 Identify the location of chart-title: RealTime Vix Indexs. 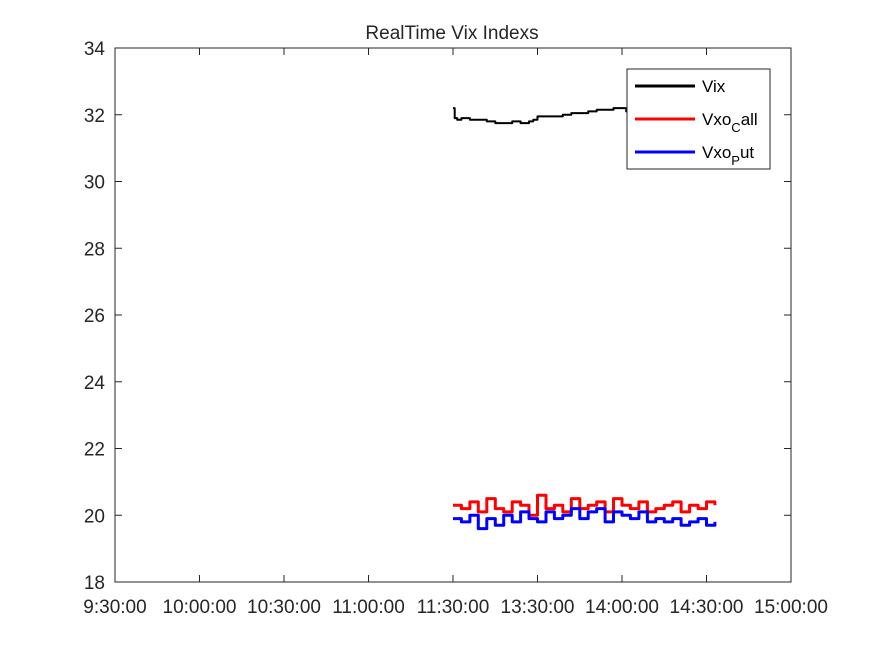
(451, 33).